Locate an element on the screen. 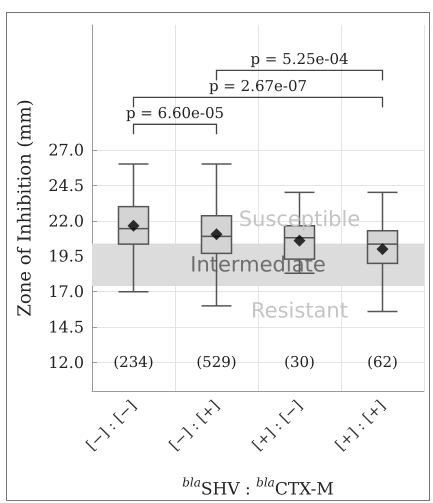 This screenshot has width=433, height=503. annotation: (30) is located at coordinates (299, 362).